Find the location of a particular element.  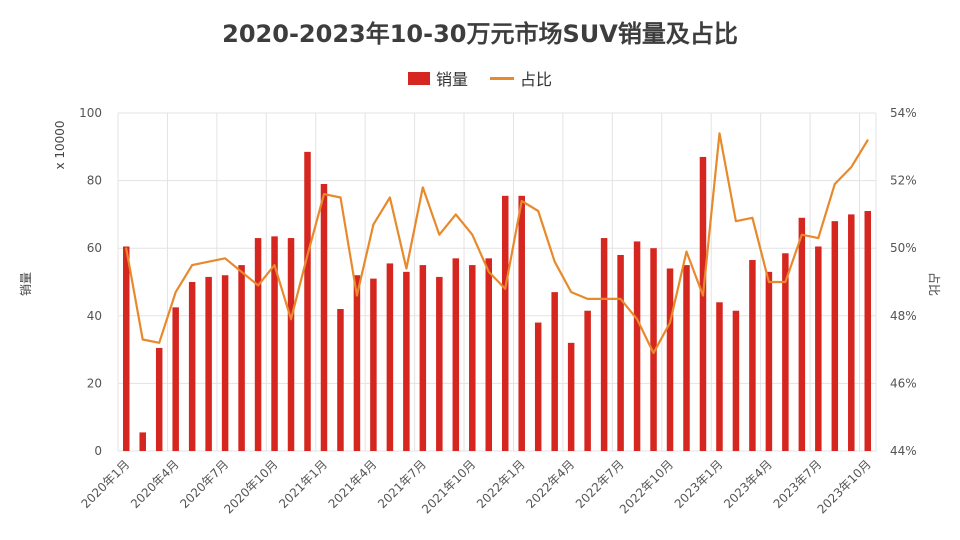

chart-title: 2020-2023年10-30万元市场SUV销量及占比 is located at coordinates (480, 34).